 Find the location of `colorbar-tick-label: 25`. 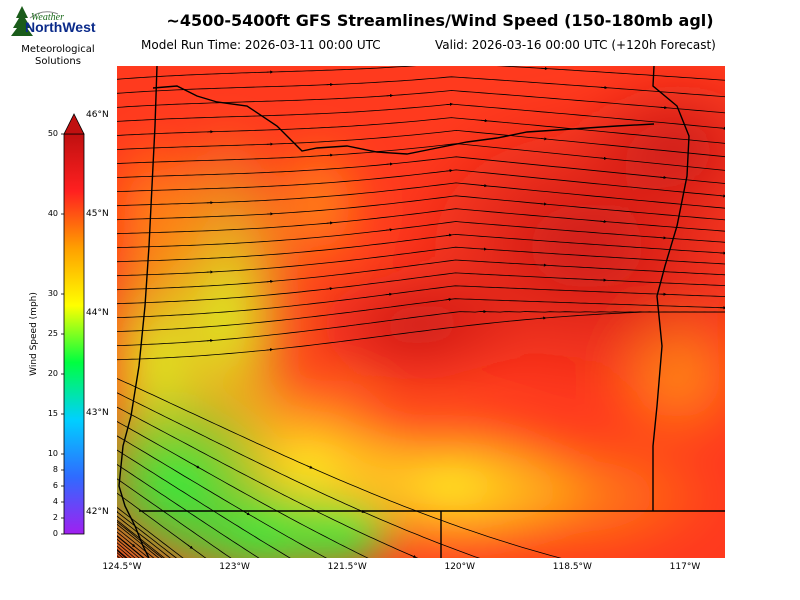

colorbar-tick-label: 25 is located at coordinates (52, 333).